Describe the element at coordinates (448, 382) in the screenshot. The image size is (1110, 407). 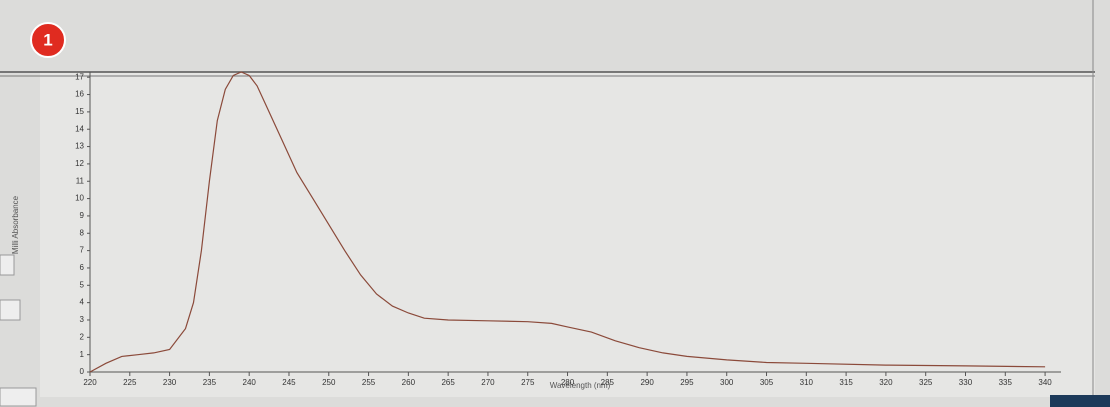
I see `x-tick-label: 265` at that location.